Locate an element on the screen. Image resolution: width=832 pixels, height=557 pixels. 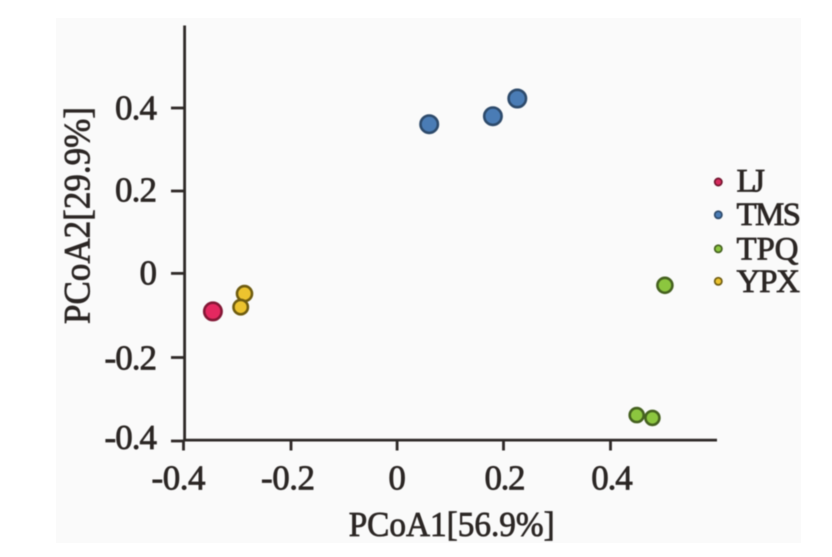
svg-text: TMS is located at coordinates (769, 215).